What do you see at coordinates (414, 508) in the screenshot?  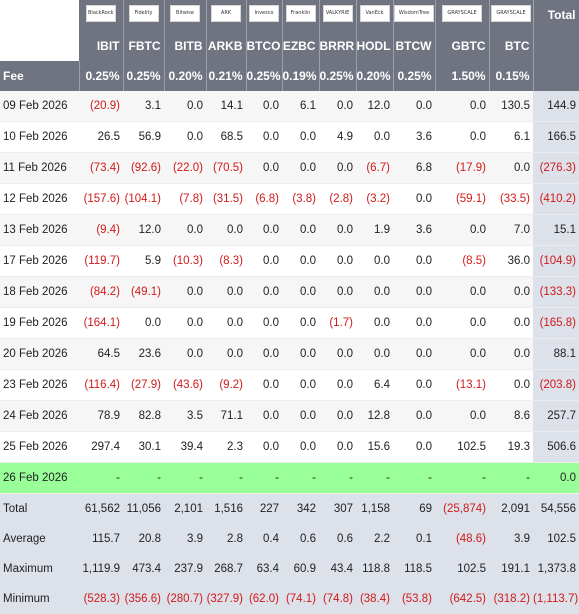 I see `summary-cell: 69` at bounding box center [414, 508].